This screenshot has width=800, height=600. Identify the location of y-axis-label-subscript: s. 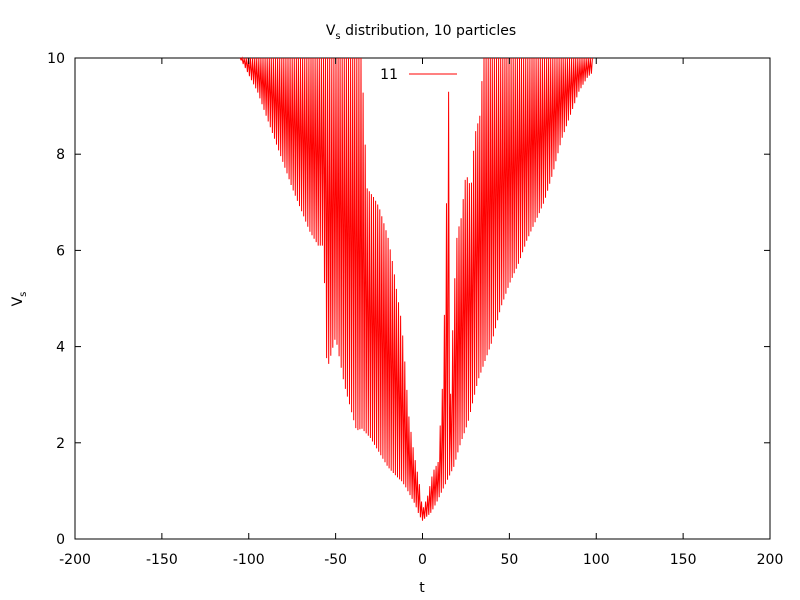
(23, 294).